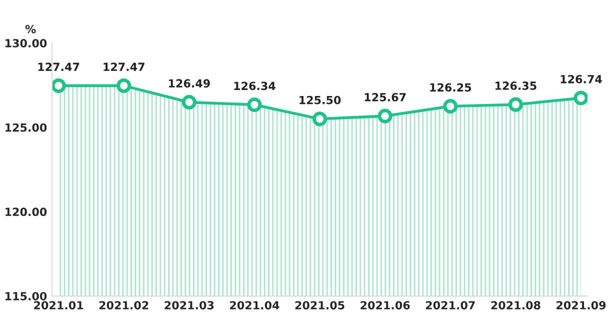  Describe the element at coordinates (515, 305) in the screenshot. I see `x-tick-label: 2021.08` at that location.